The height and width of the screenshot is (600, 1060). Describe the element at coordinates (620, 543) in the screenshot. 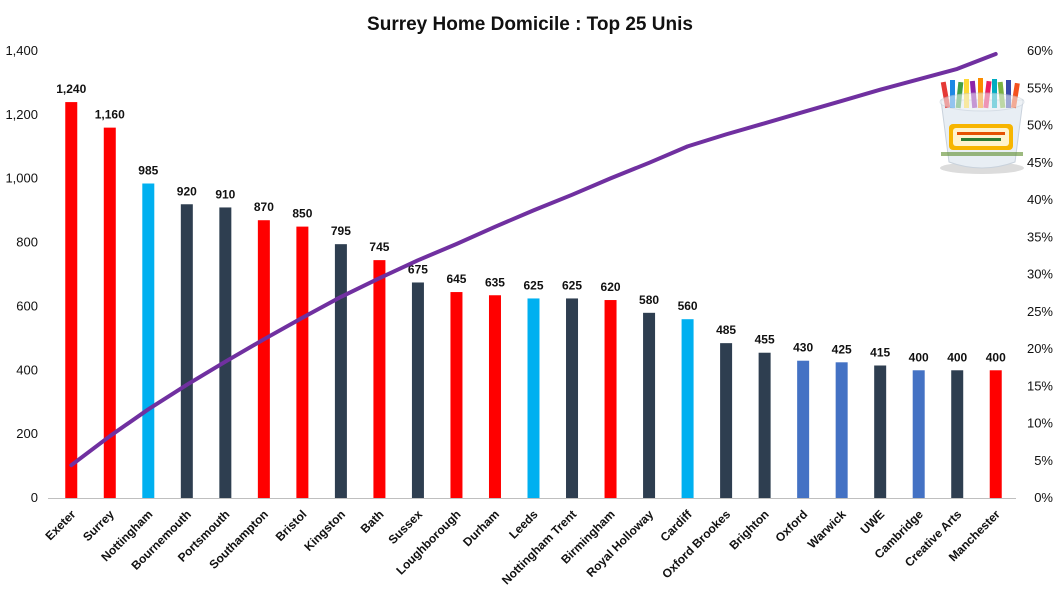

I see `category-label: Royal Holloway` at that location.